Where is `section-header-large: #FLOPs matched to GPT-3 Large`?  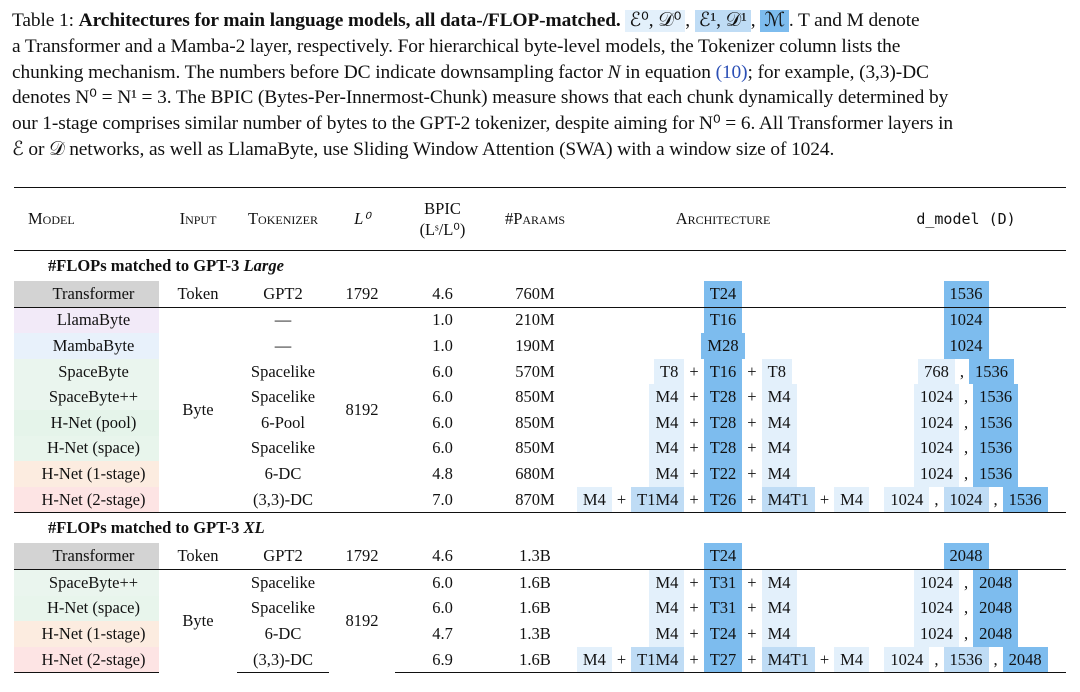
section-header-large: #FLOPs matched to GPT-3 Large is located at coordinates (540, 265).